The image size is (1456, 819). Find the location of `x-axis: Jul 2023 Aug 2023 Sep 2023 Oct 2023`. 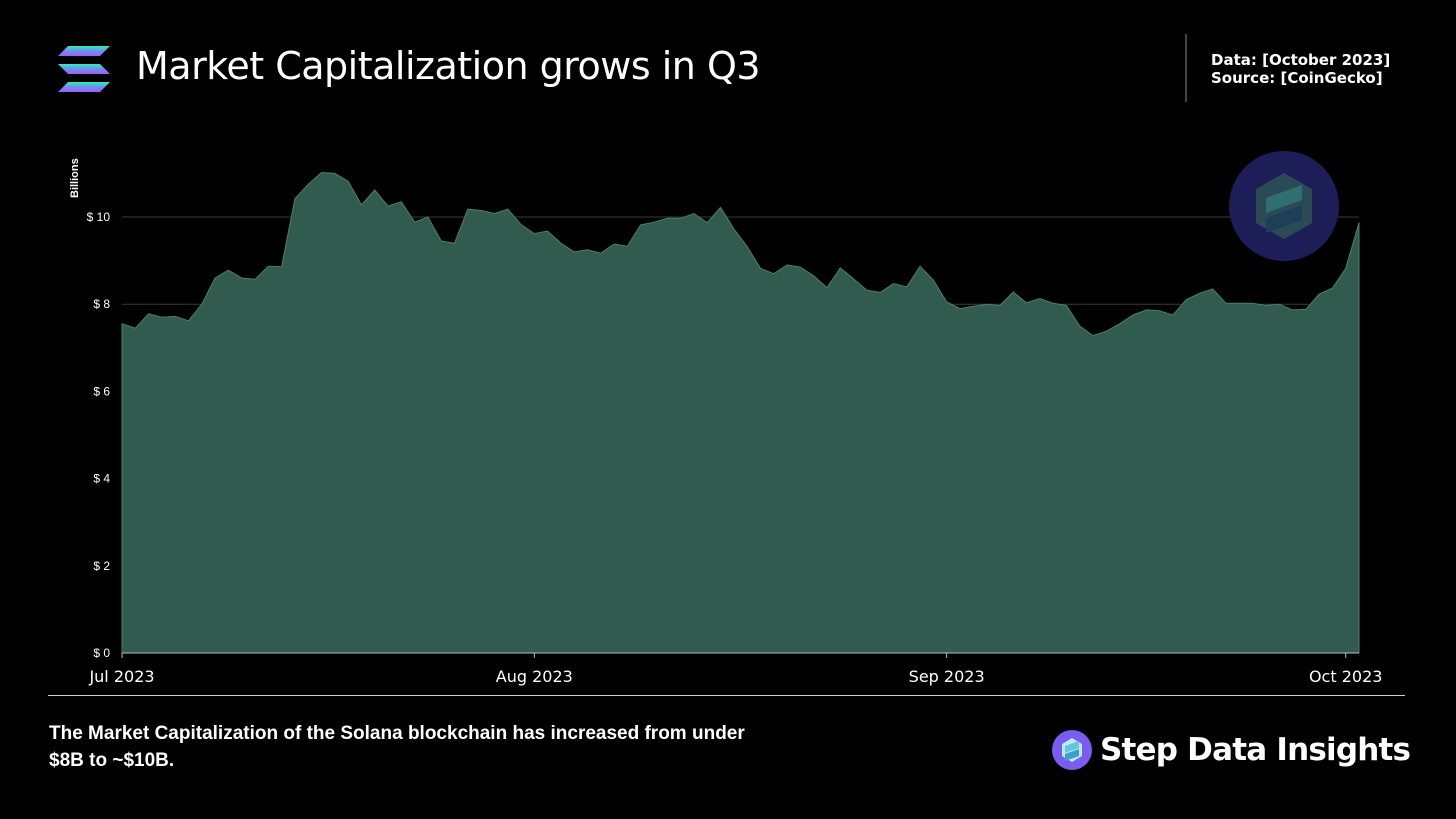

x-axis: Jul 2023 Aug 2023 Sep 2023 Oct 2023 is located at coordinates (735, 669).